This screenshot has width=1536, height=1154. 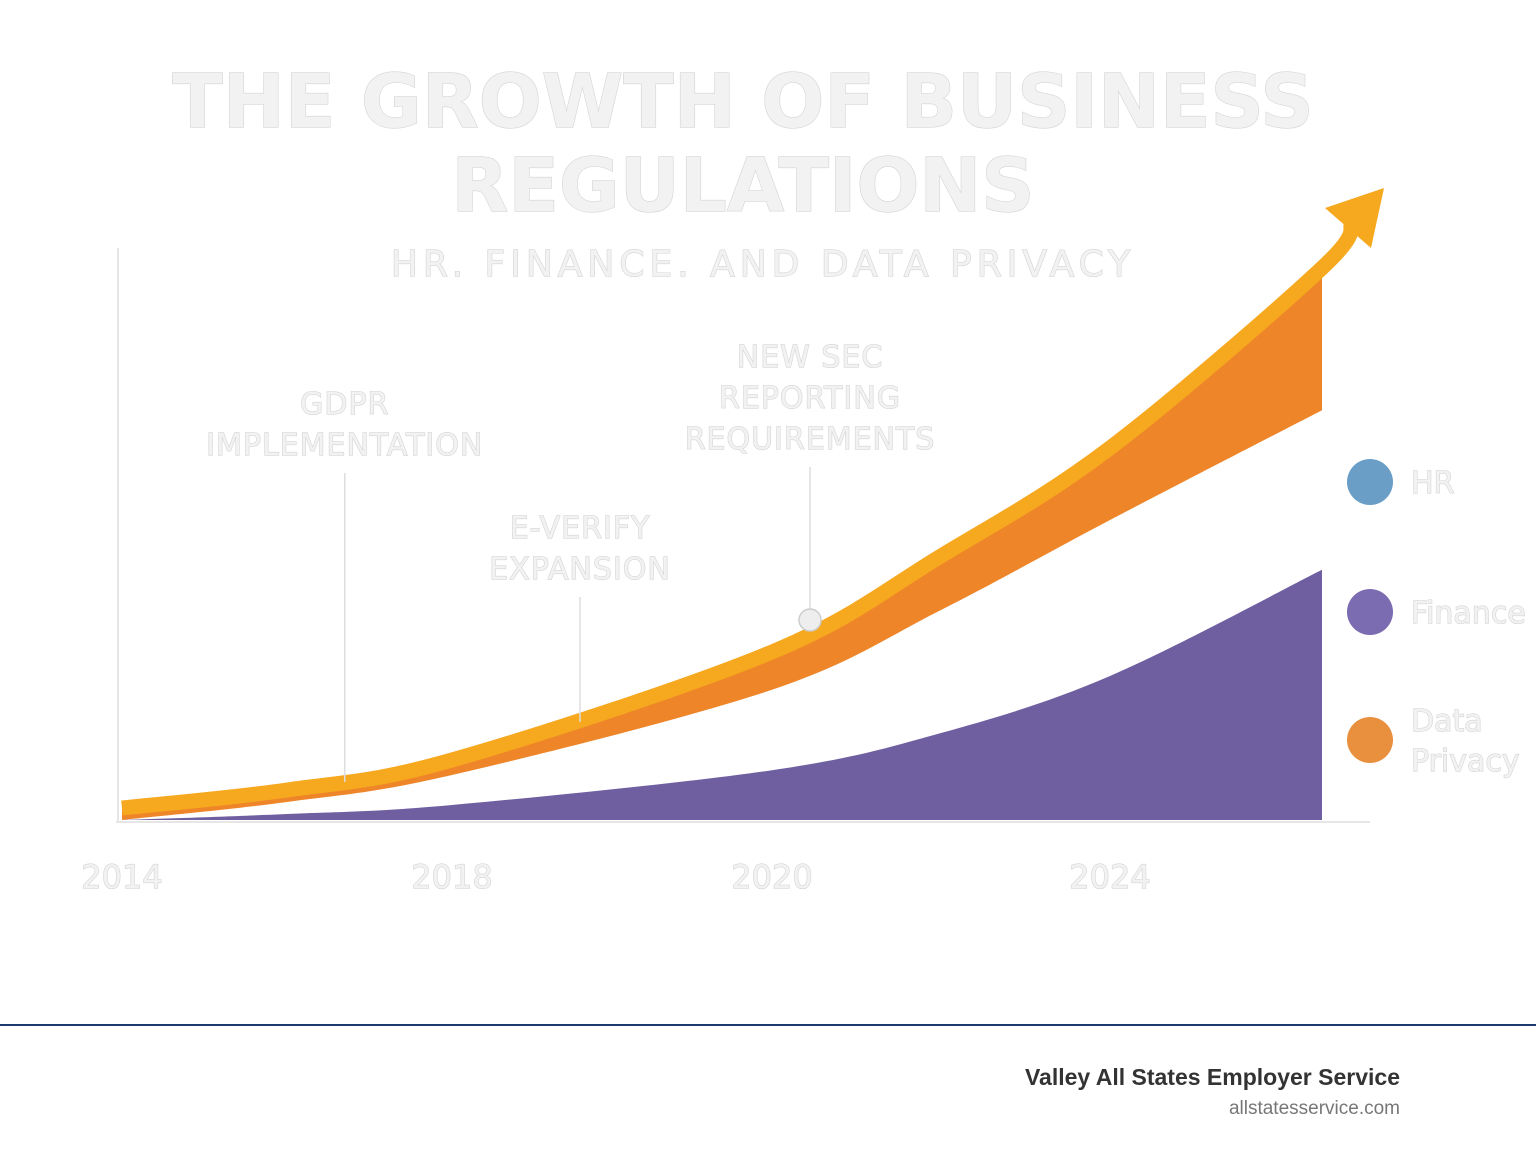 I want to click on annotation-label: IMPLEMENTATION, so click(x=344, y=445).